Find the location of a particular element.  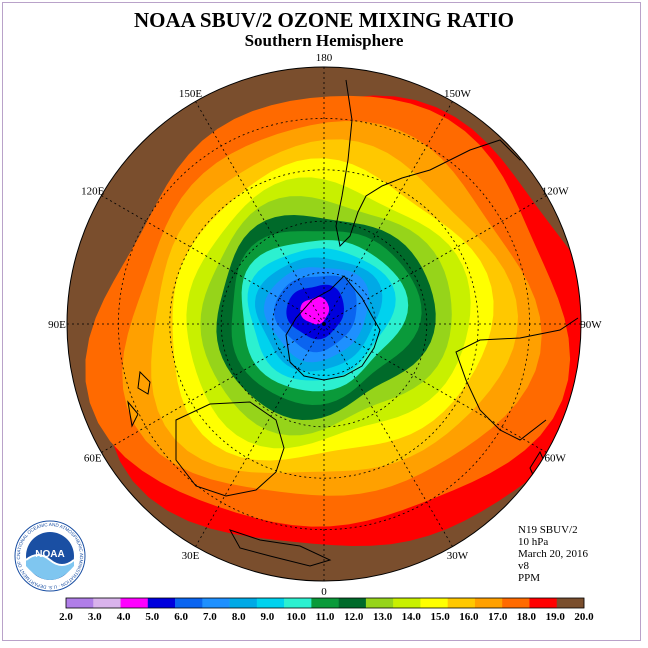

units-label: PPM is located at coordinates (529, 578).